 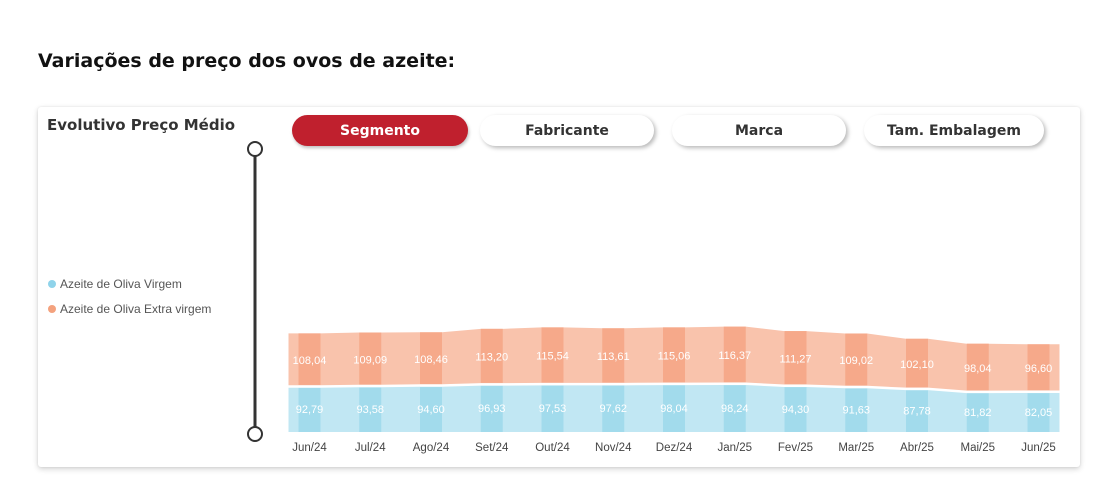 What do you see at coordinates (255, 291) in the screenshot?
I see `date-range-slider` at bounding box center [255, 291].